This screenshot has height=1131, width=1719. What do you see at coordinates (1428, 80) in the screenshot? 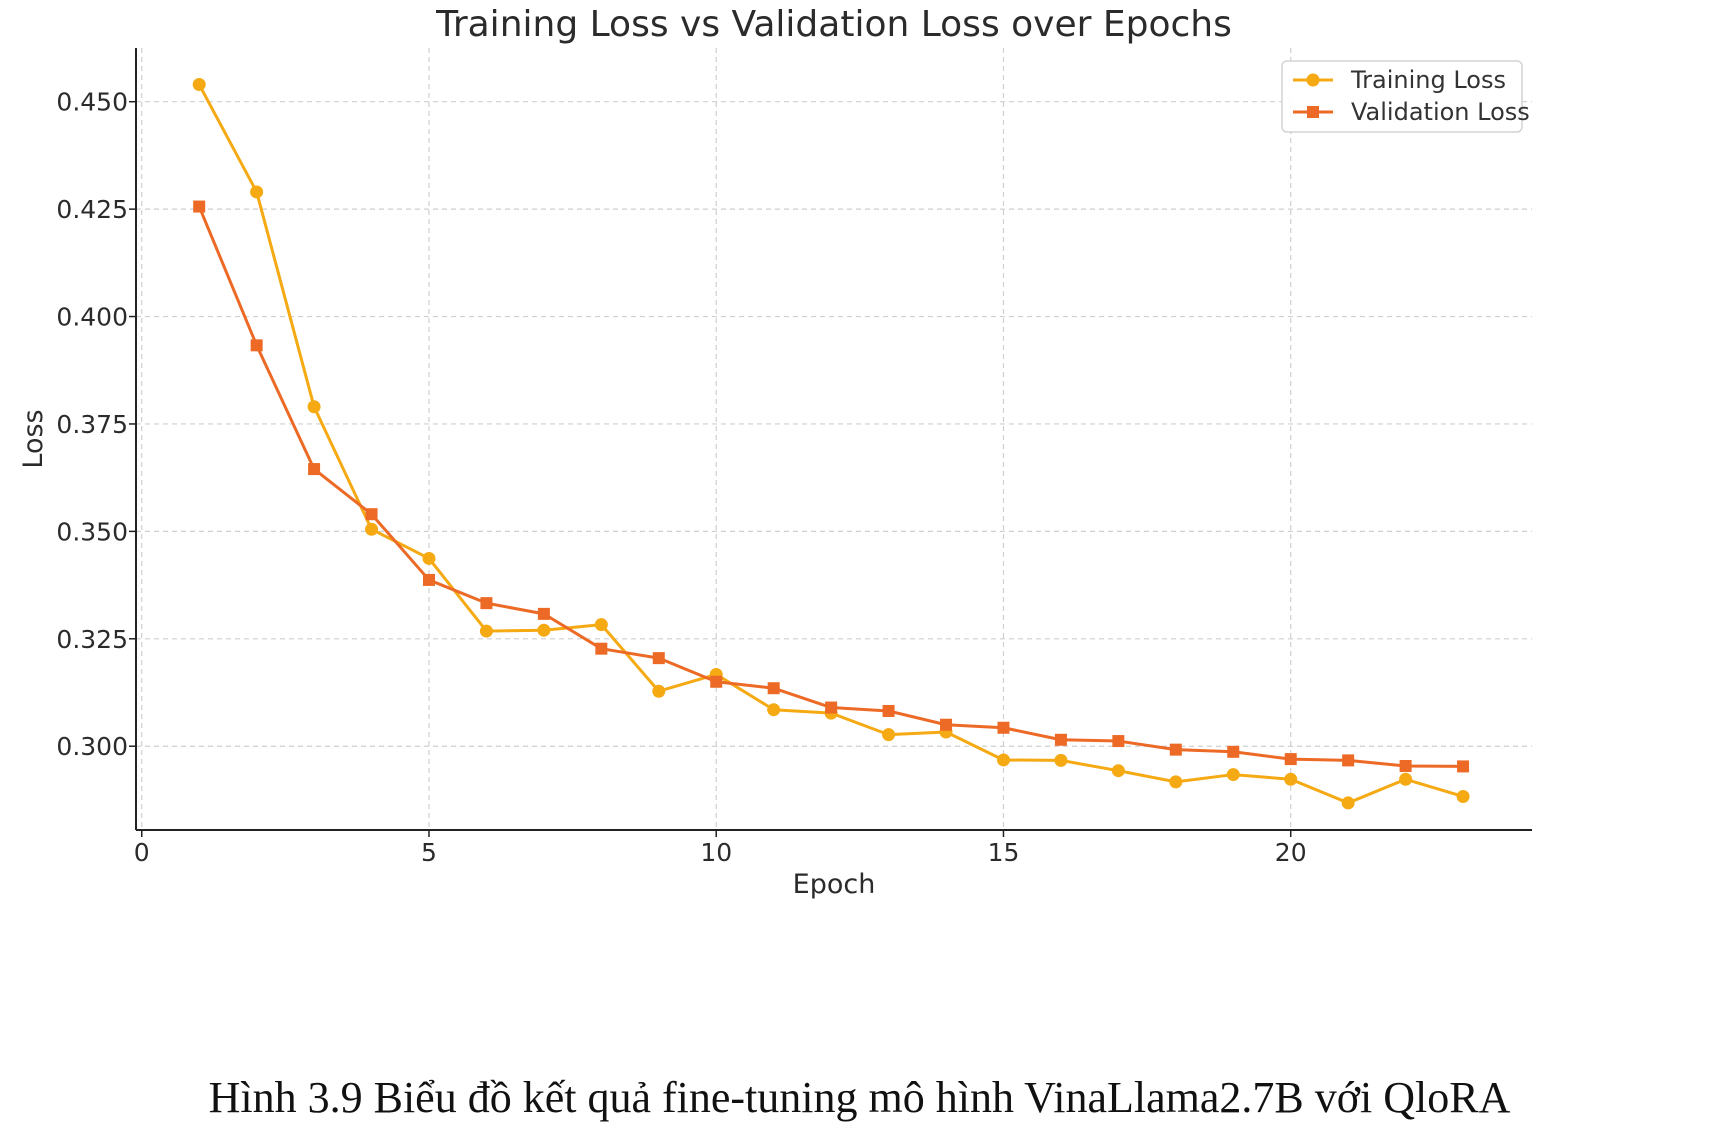
I see `legend-label: Training Loss` at bounding box center [1428, 80].